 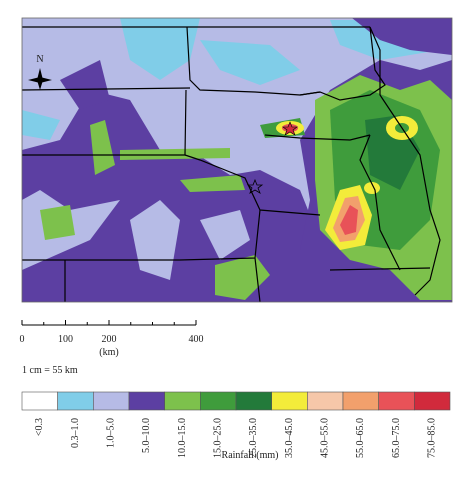 I want to click on north-label: N, so click(x=39, y=59).